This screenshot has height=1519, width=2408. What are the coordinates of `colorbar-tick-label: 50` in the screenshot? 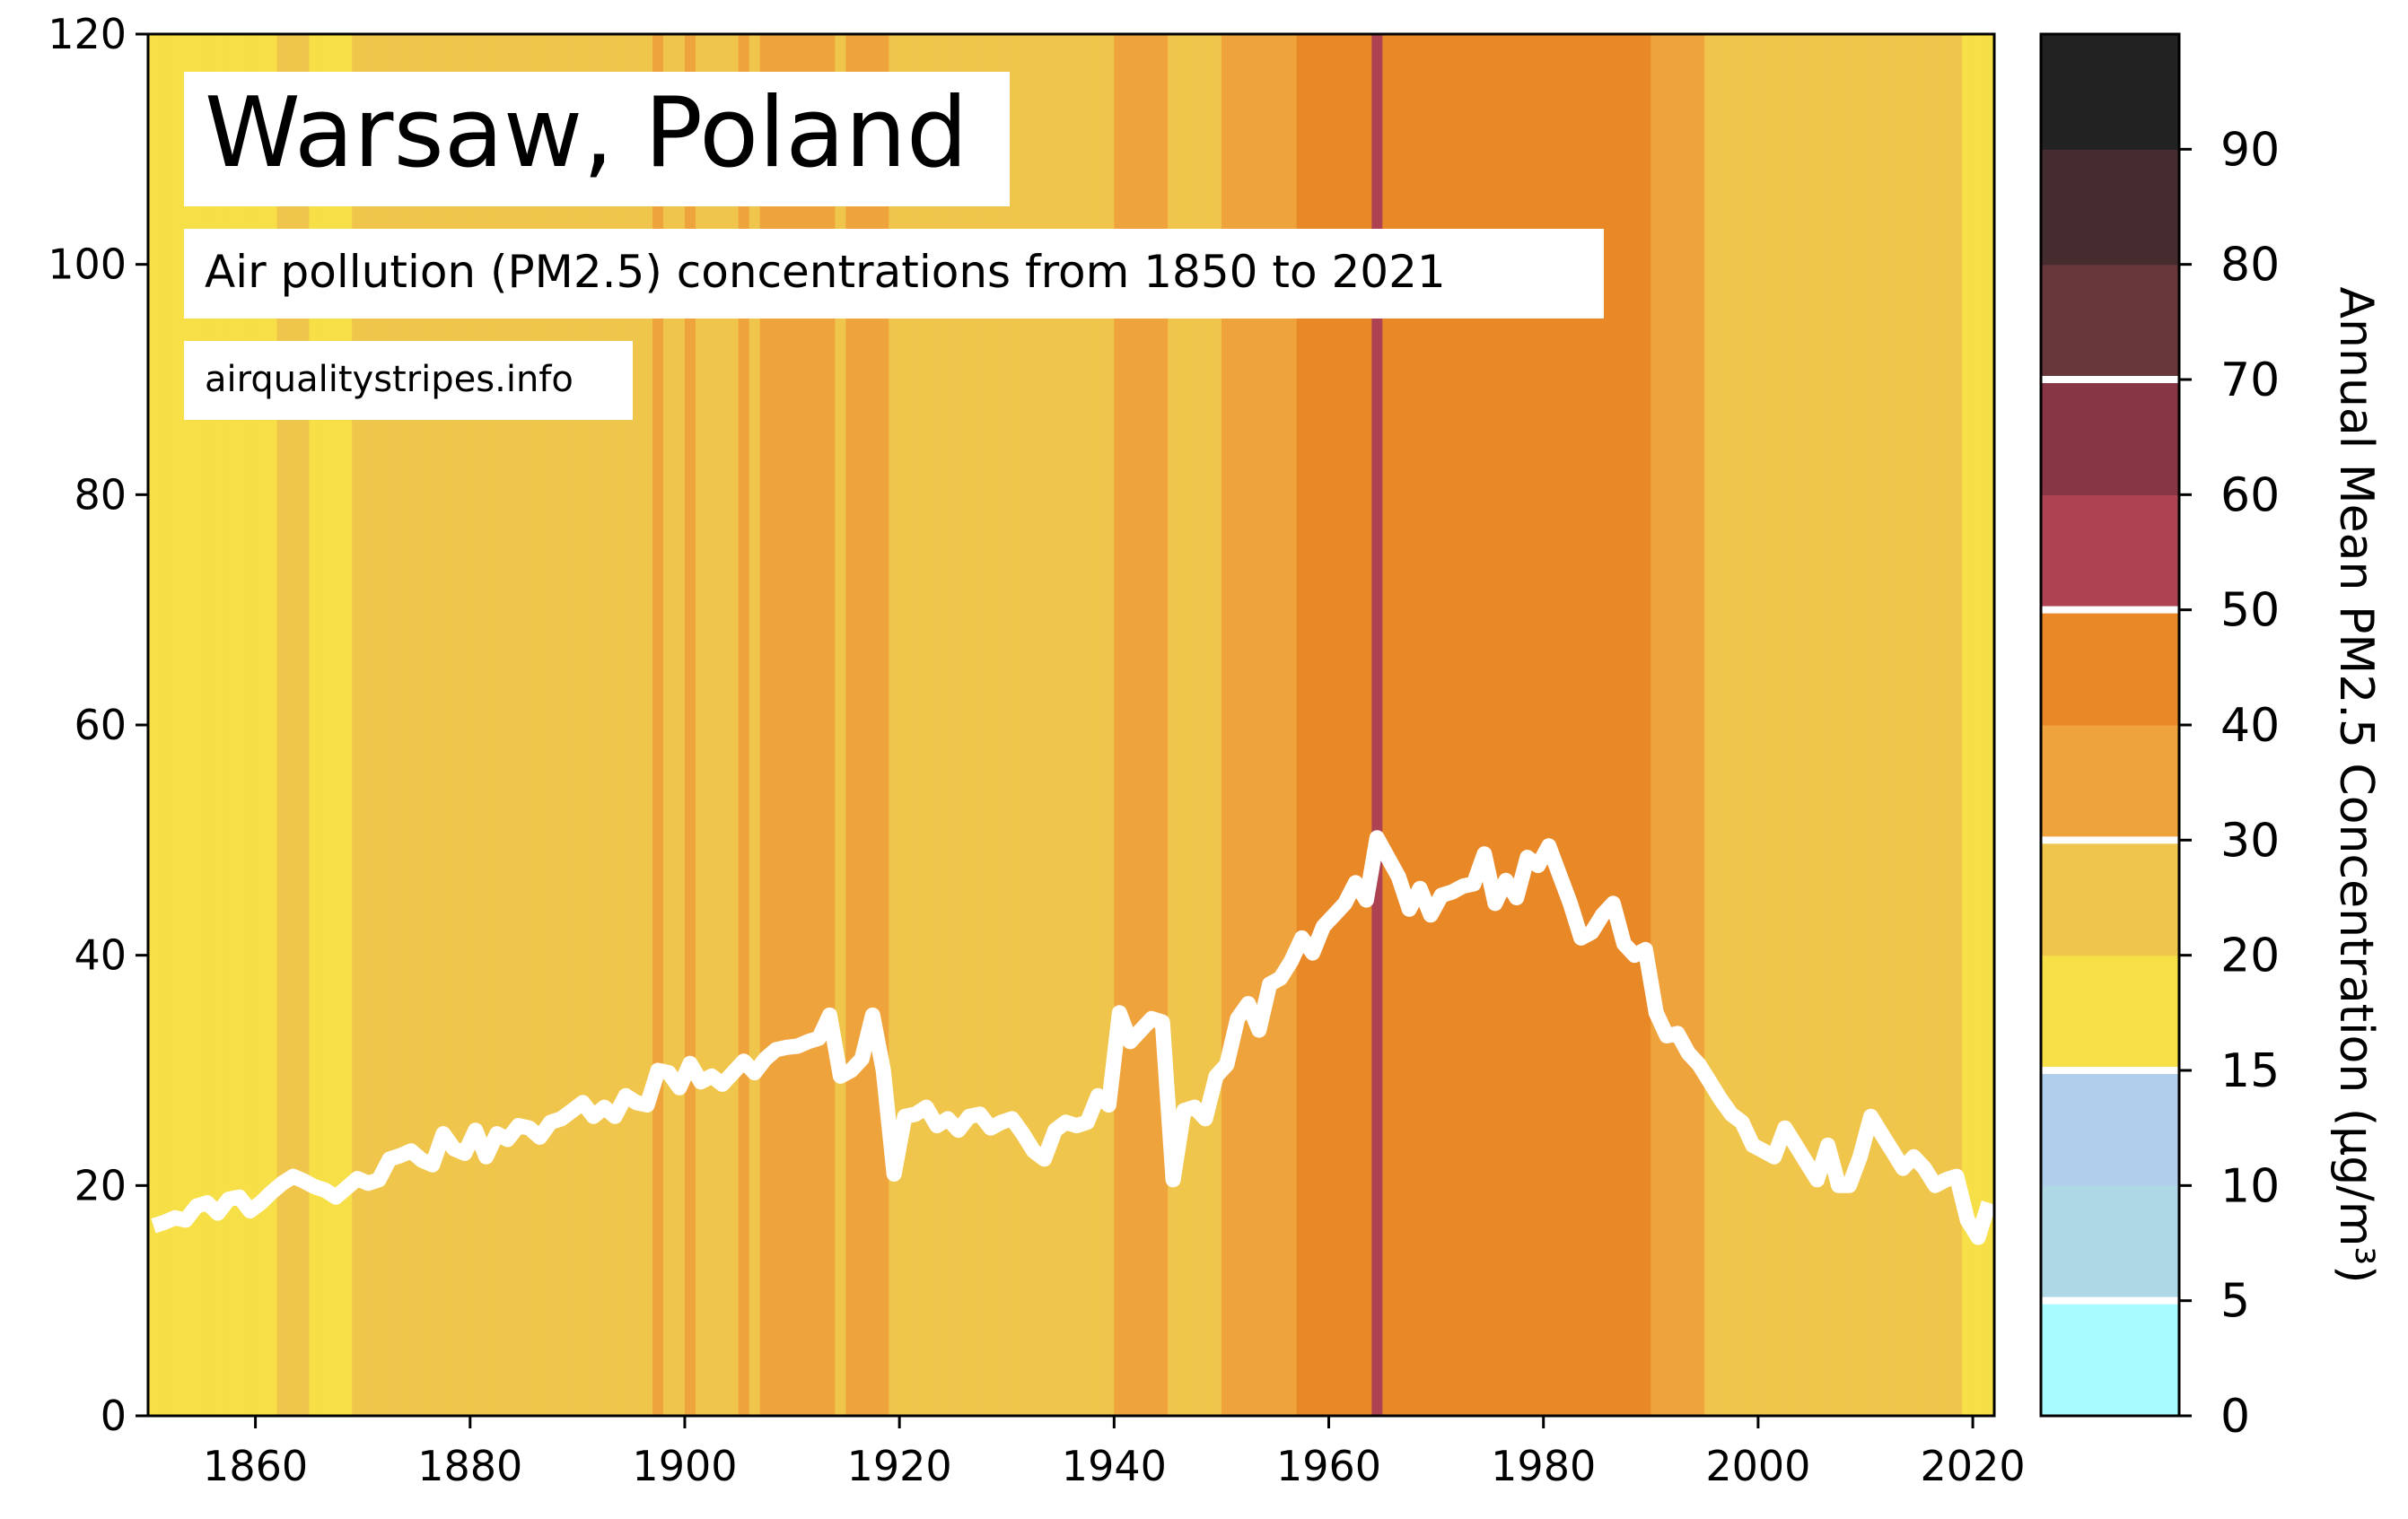 It's located at (2250, 611).